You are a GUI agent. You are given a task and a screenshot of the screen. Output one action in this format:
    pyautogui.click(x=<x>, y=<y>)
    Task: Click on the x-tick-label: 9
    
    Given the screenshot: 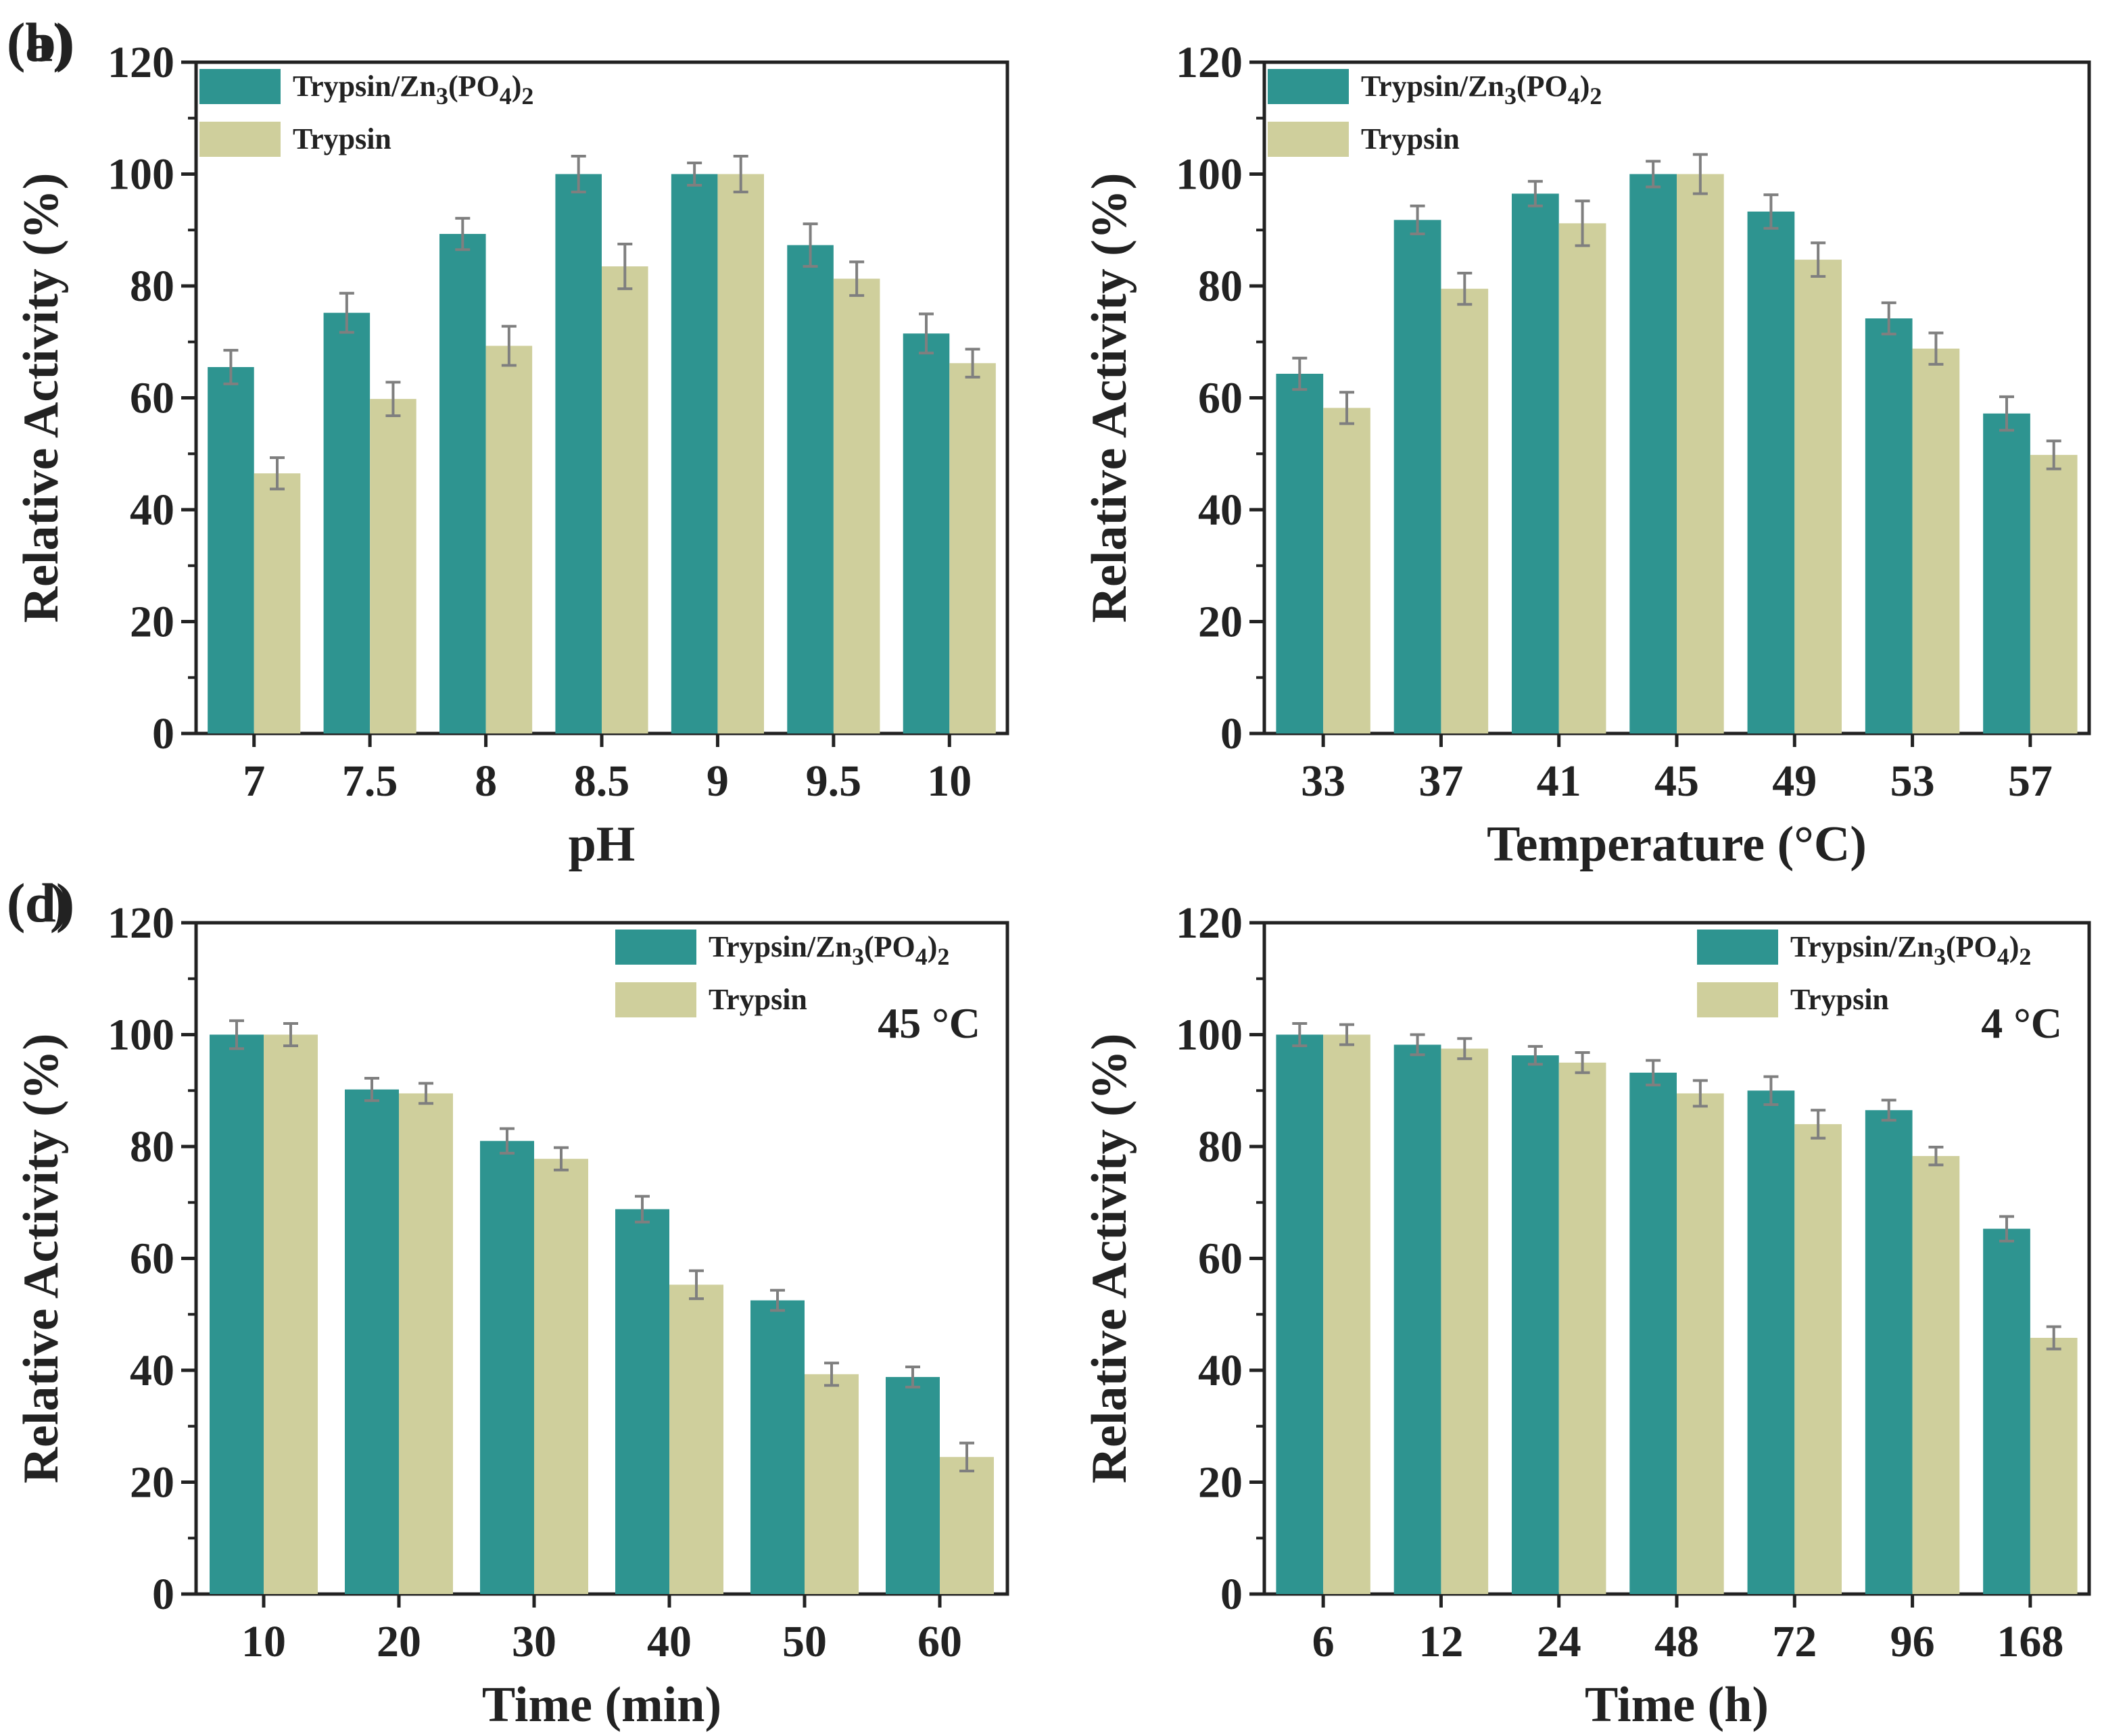 What is the action you would take?
    pyautogui.click(x=718, y=781)
    